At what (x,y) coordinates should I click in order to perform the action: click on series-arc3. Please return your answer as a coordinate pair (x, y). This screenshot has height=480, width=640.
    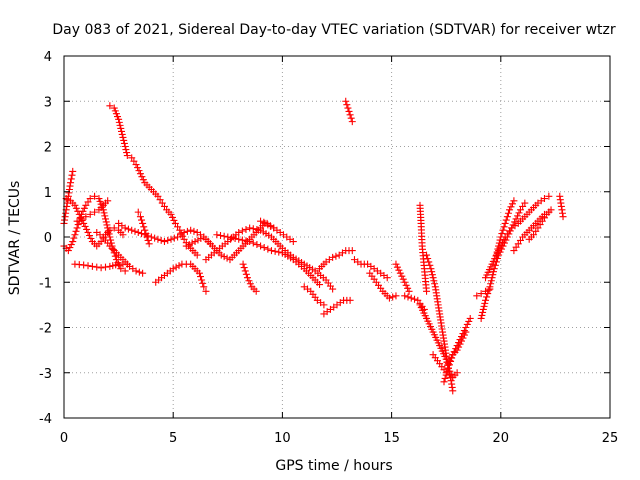
    Looking at the image, I should click on (94, 222).